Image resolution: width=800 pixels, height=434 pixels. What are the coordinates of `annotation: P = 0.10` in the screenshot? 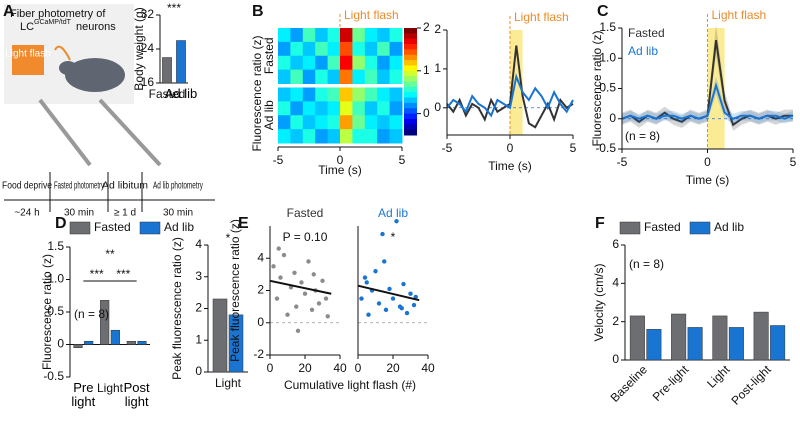 It's located at (305, 237).